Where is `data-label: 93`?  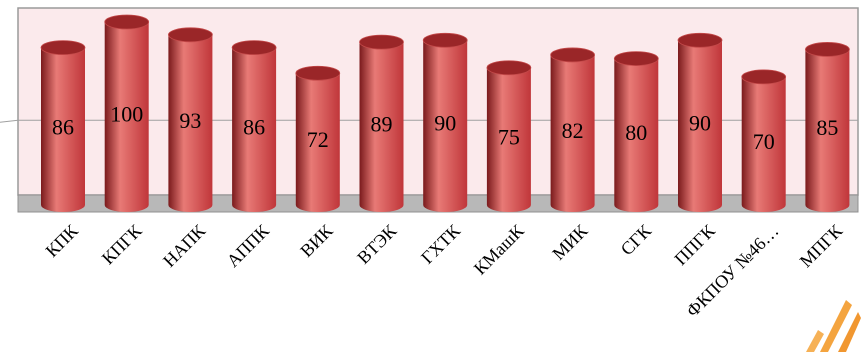
data-label: 93 is located at coordinates (190, 120).